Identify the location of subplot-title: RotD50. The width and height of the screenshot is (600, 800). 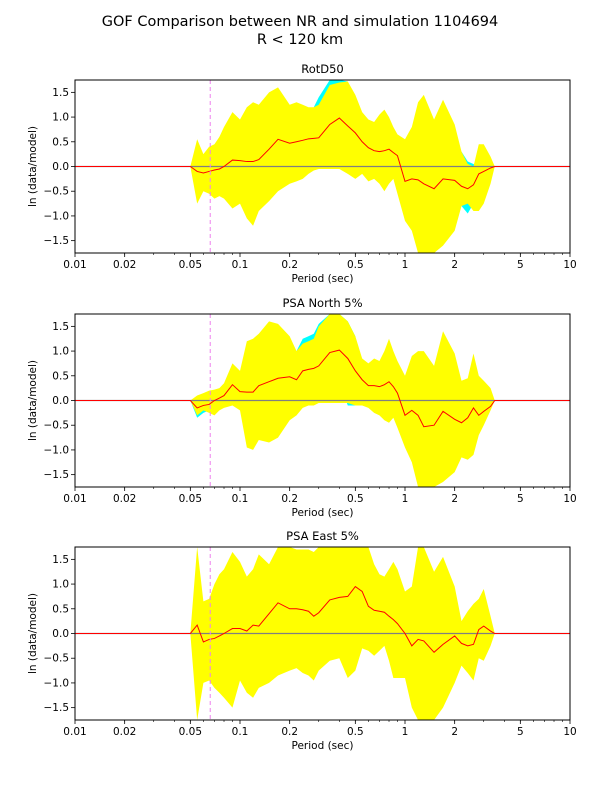
(322, 69).